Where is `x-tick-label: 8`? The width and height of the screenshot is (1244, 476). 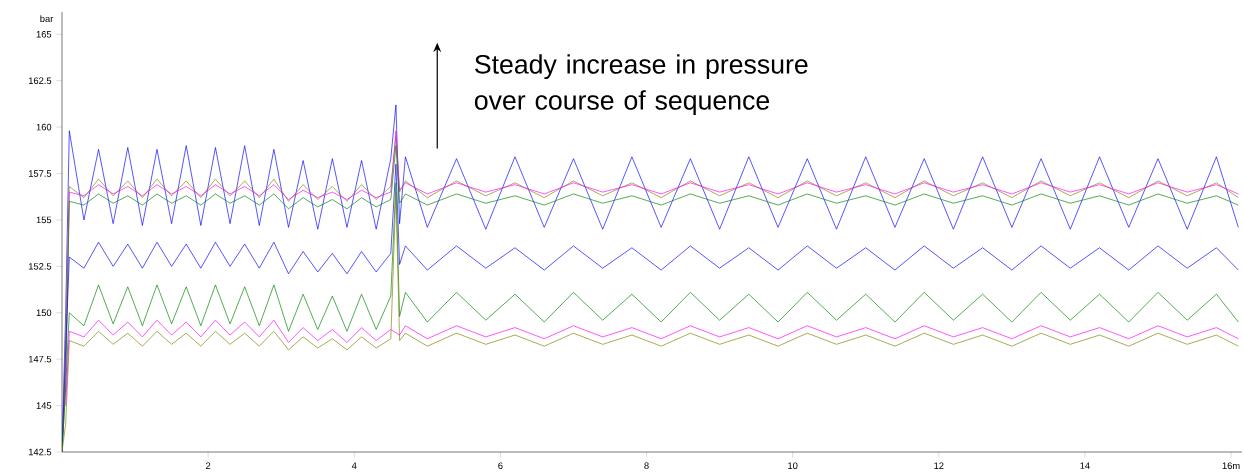 x-tick-label: 8 is located at coordinates (646, 465).